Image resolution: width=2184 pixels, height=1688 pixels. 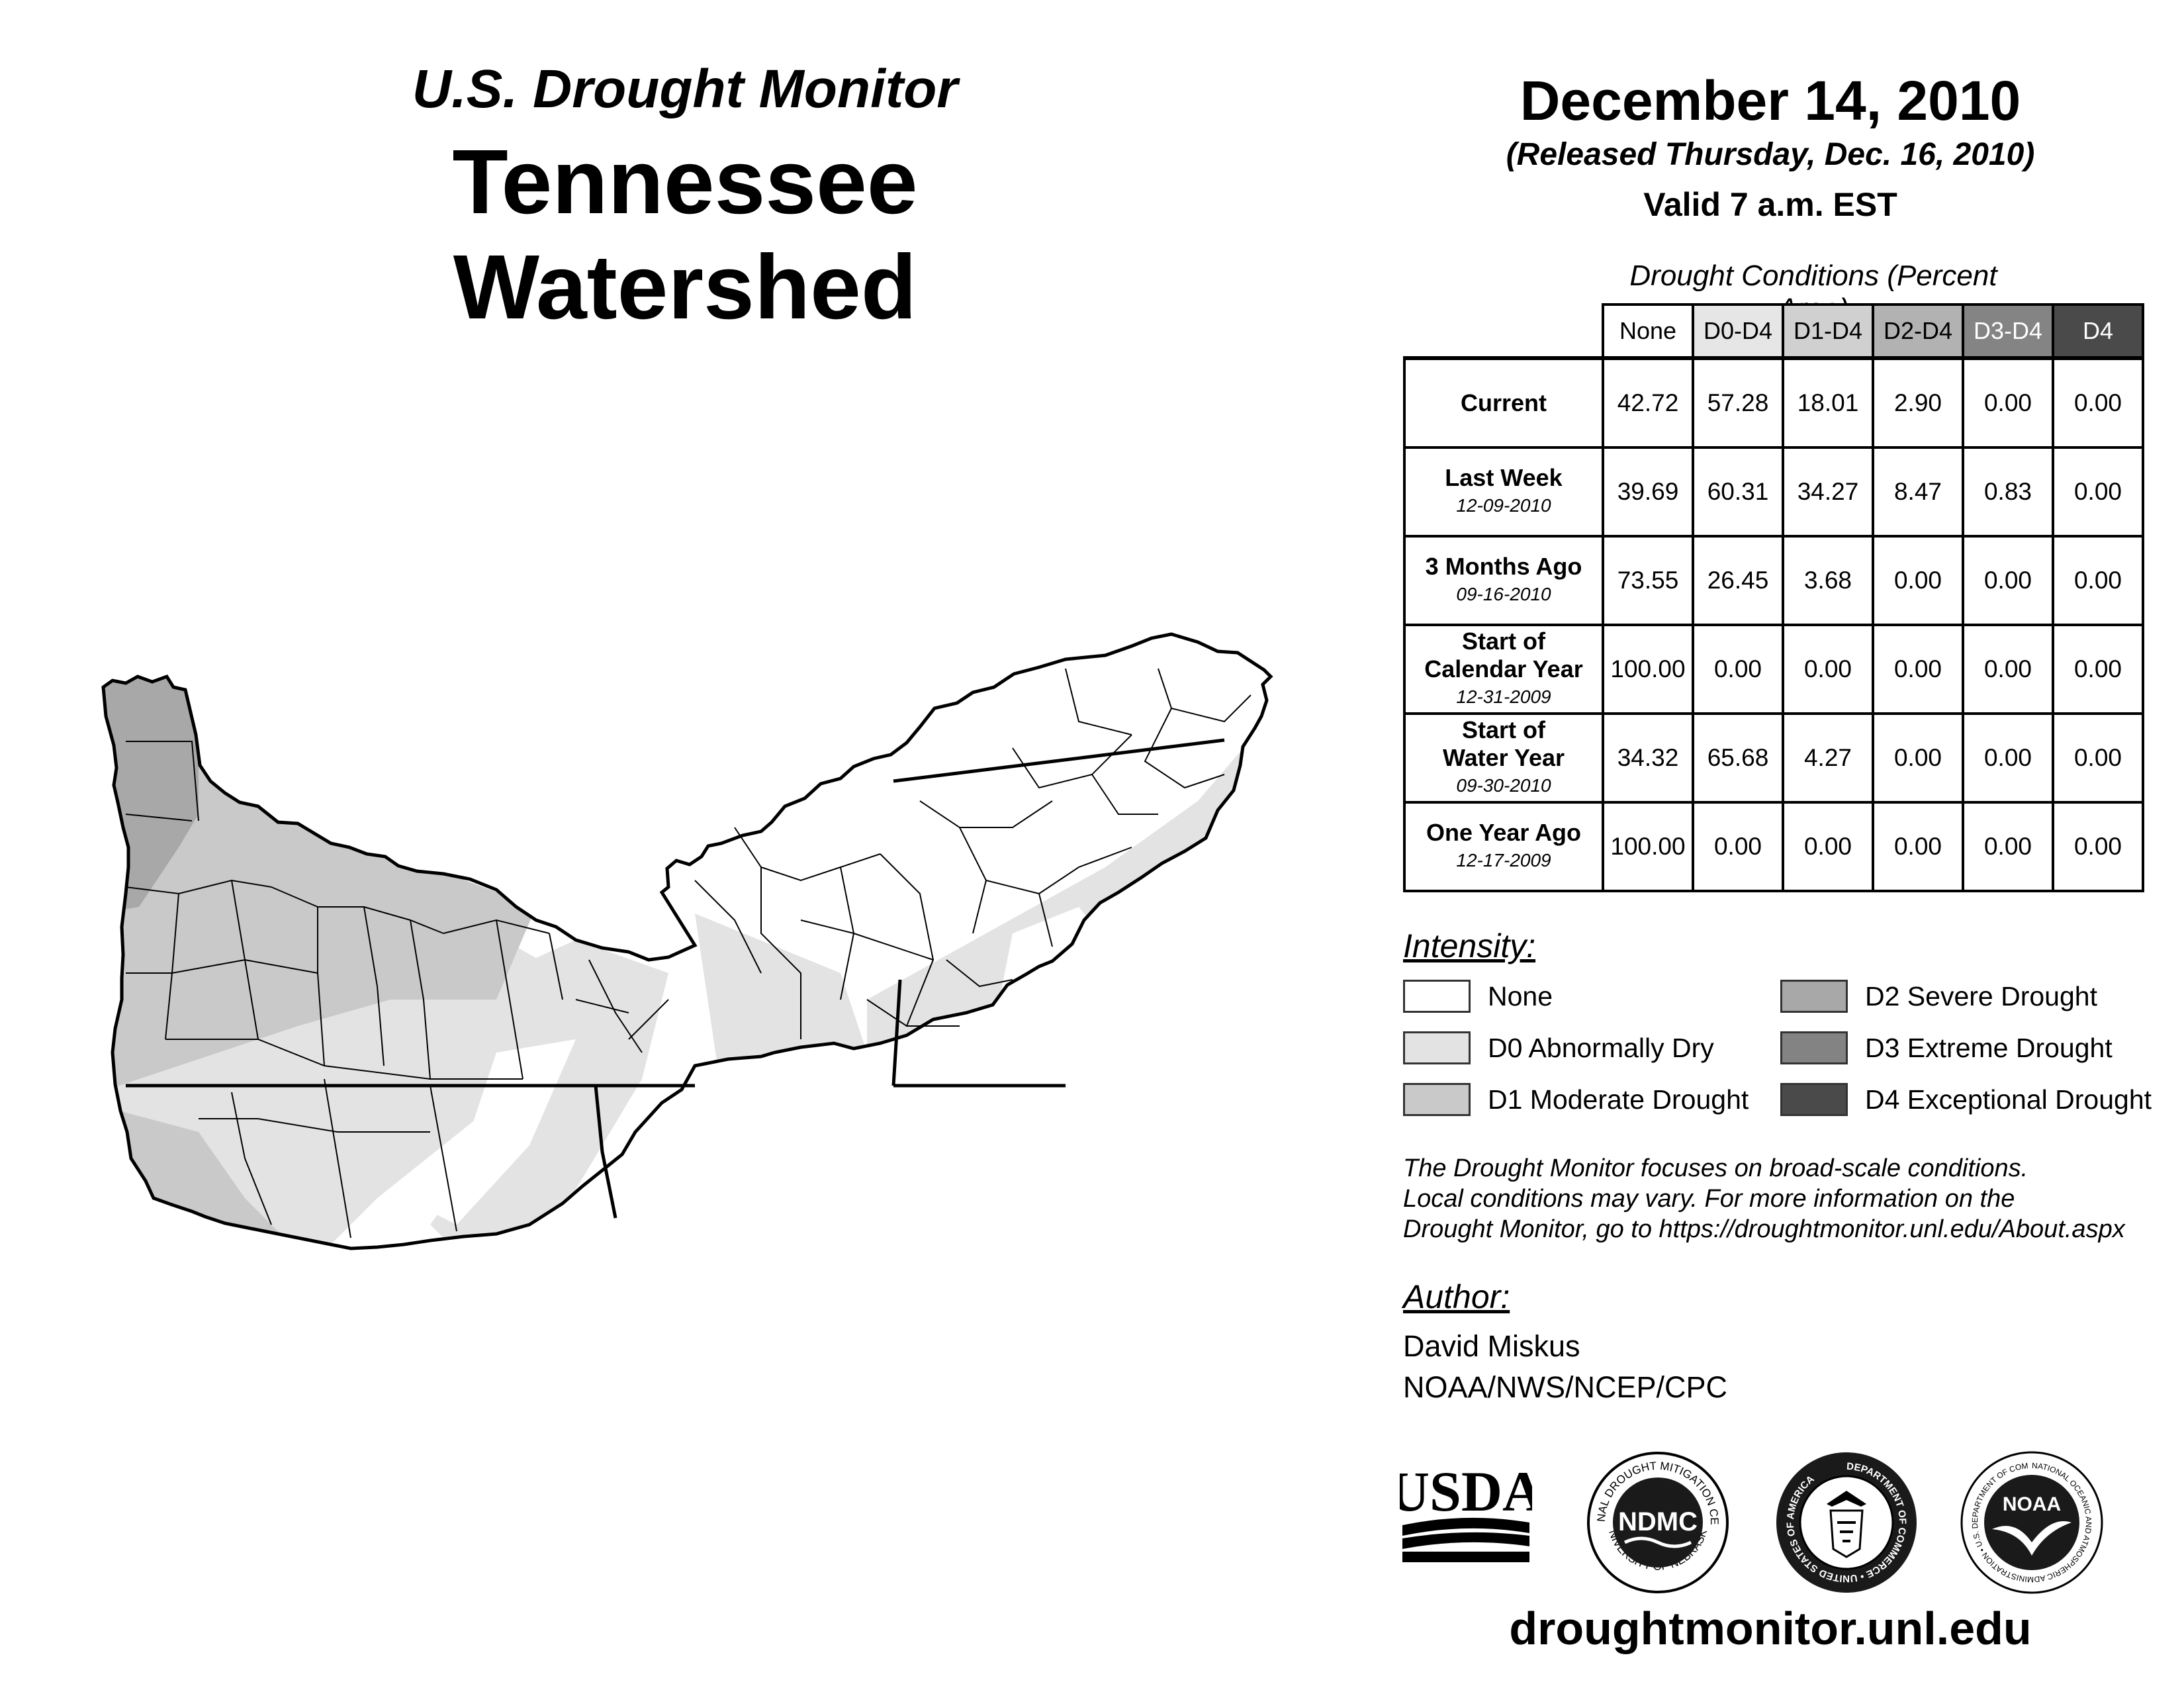 I want to click on table-cell: 65.68, so click(x=1738, y=758).